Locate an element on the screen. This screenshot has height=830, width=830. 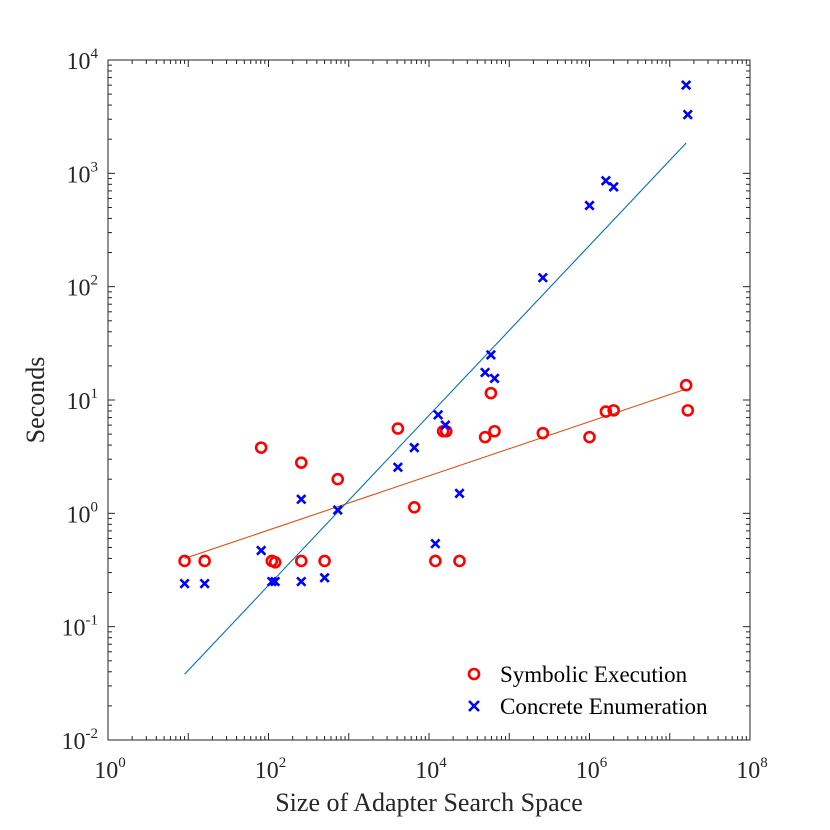
legend-label-symbolic-execution: Symbolic Execution is located at coordinates (594, 674).